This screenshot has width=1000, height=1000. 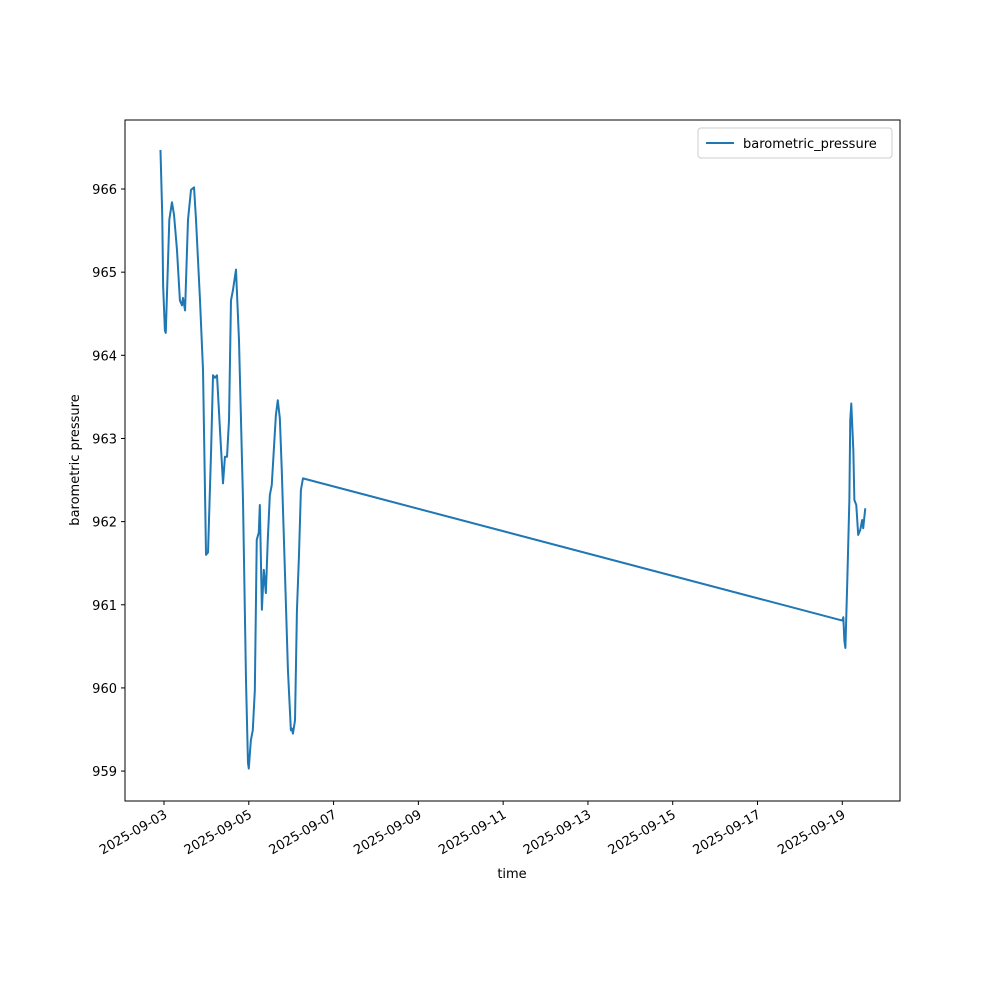 I want to click on y-tick-label: 966, so click(x=104, y=190).